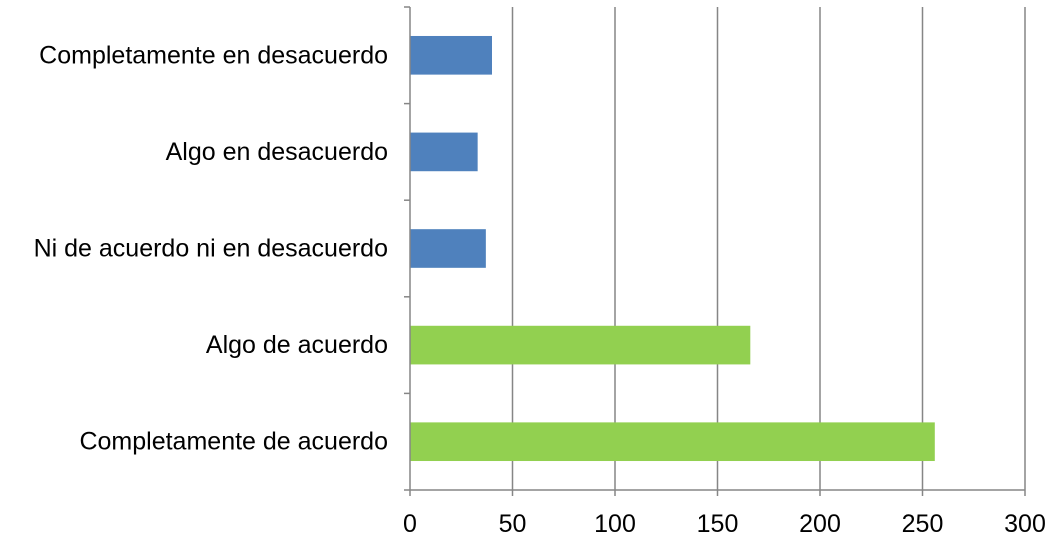  What do you see at coordinates (233, 442) in the screenshot?
I see `category-label: Completamente de acuerdo` at bounding box center [233, 442].